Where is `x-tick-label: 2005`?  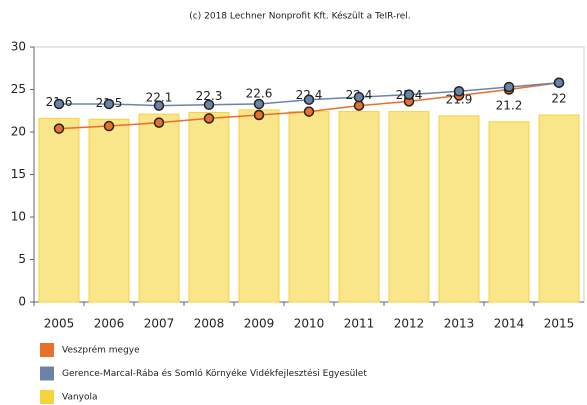
x-tick-label: 2005 is located at coordinates (59, 324).